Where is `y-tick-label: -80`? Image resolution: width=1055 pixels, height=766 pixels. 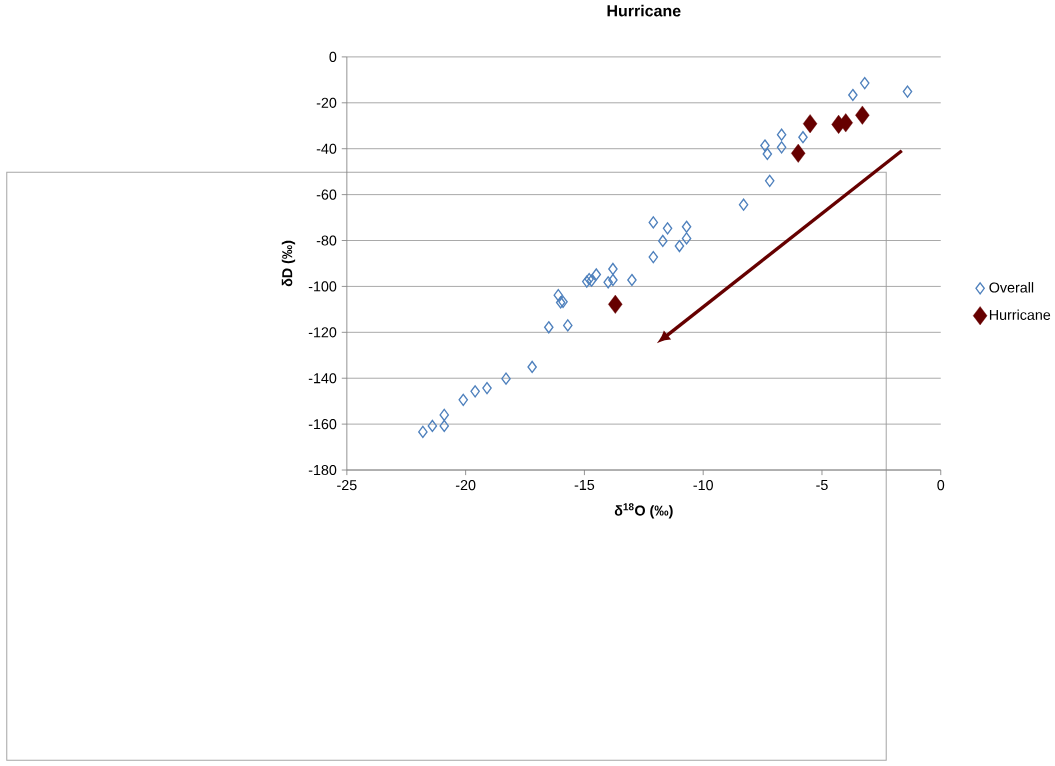 y-tick-label: -80 is located at coordinates (326, 240).